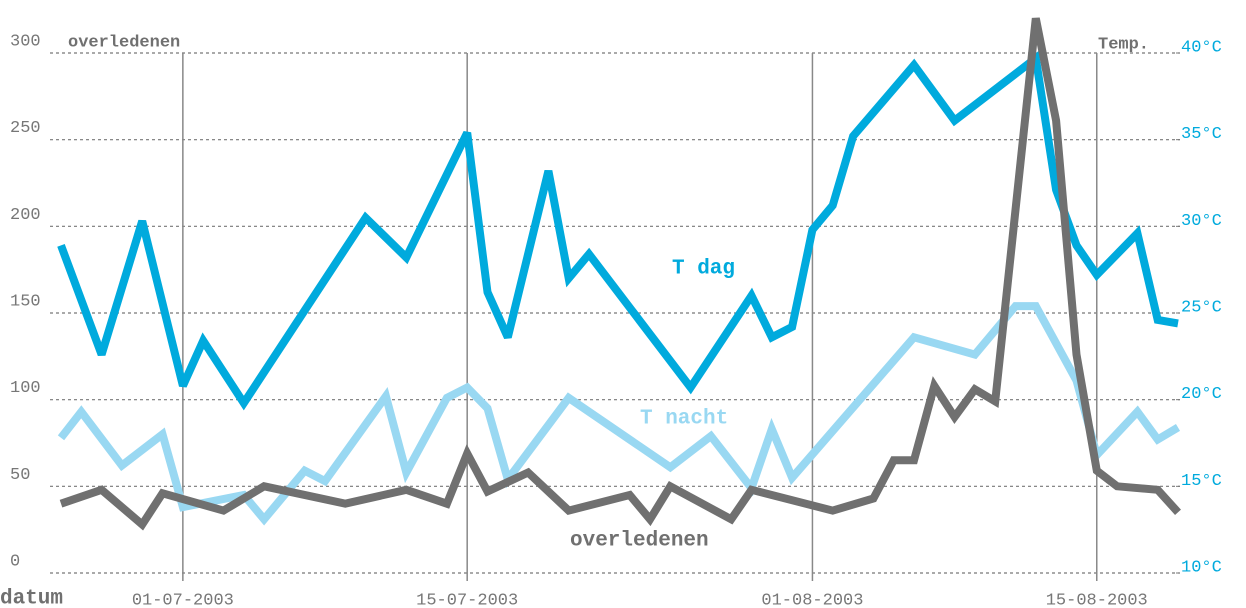  What do you see at coordinates (1201, 481) in the screenshot?
I see `y2-tick-label: 15°C` at bounding box center [1201, 481].